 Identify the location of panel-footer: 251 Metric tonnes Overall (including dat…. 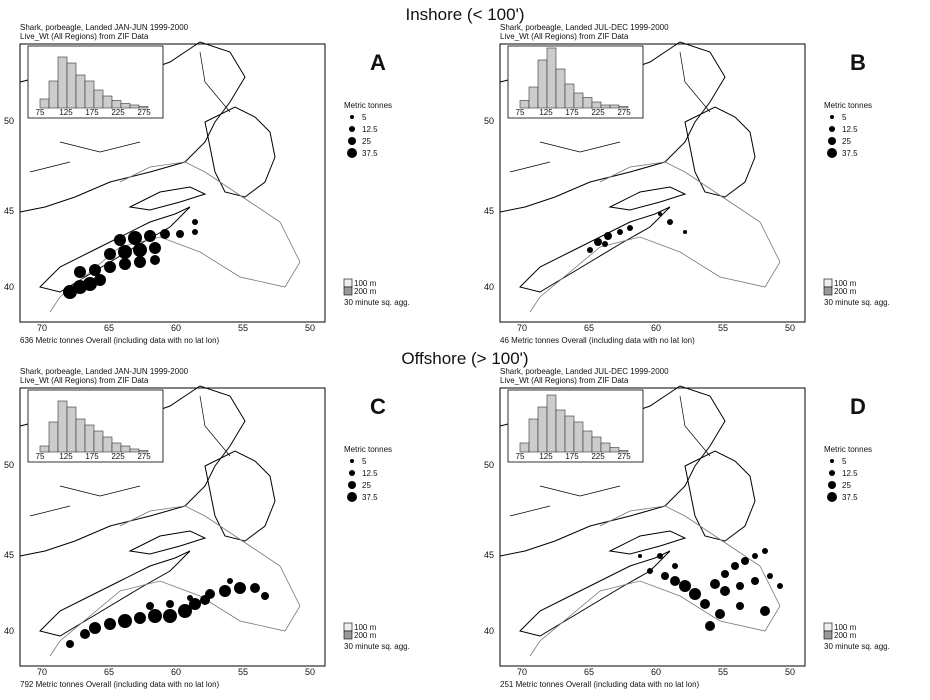
(600, 684).